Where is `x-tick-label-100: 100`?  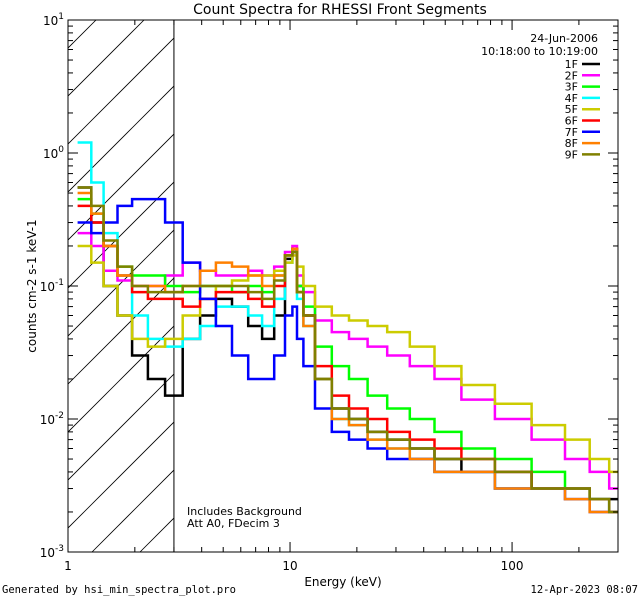
x-tick-label-100: 100 is located at coordinates (512, 566).